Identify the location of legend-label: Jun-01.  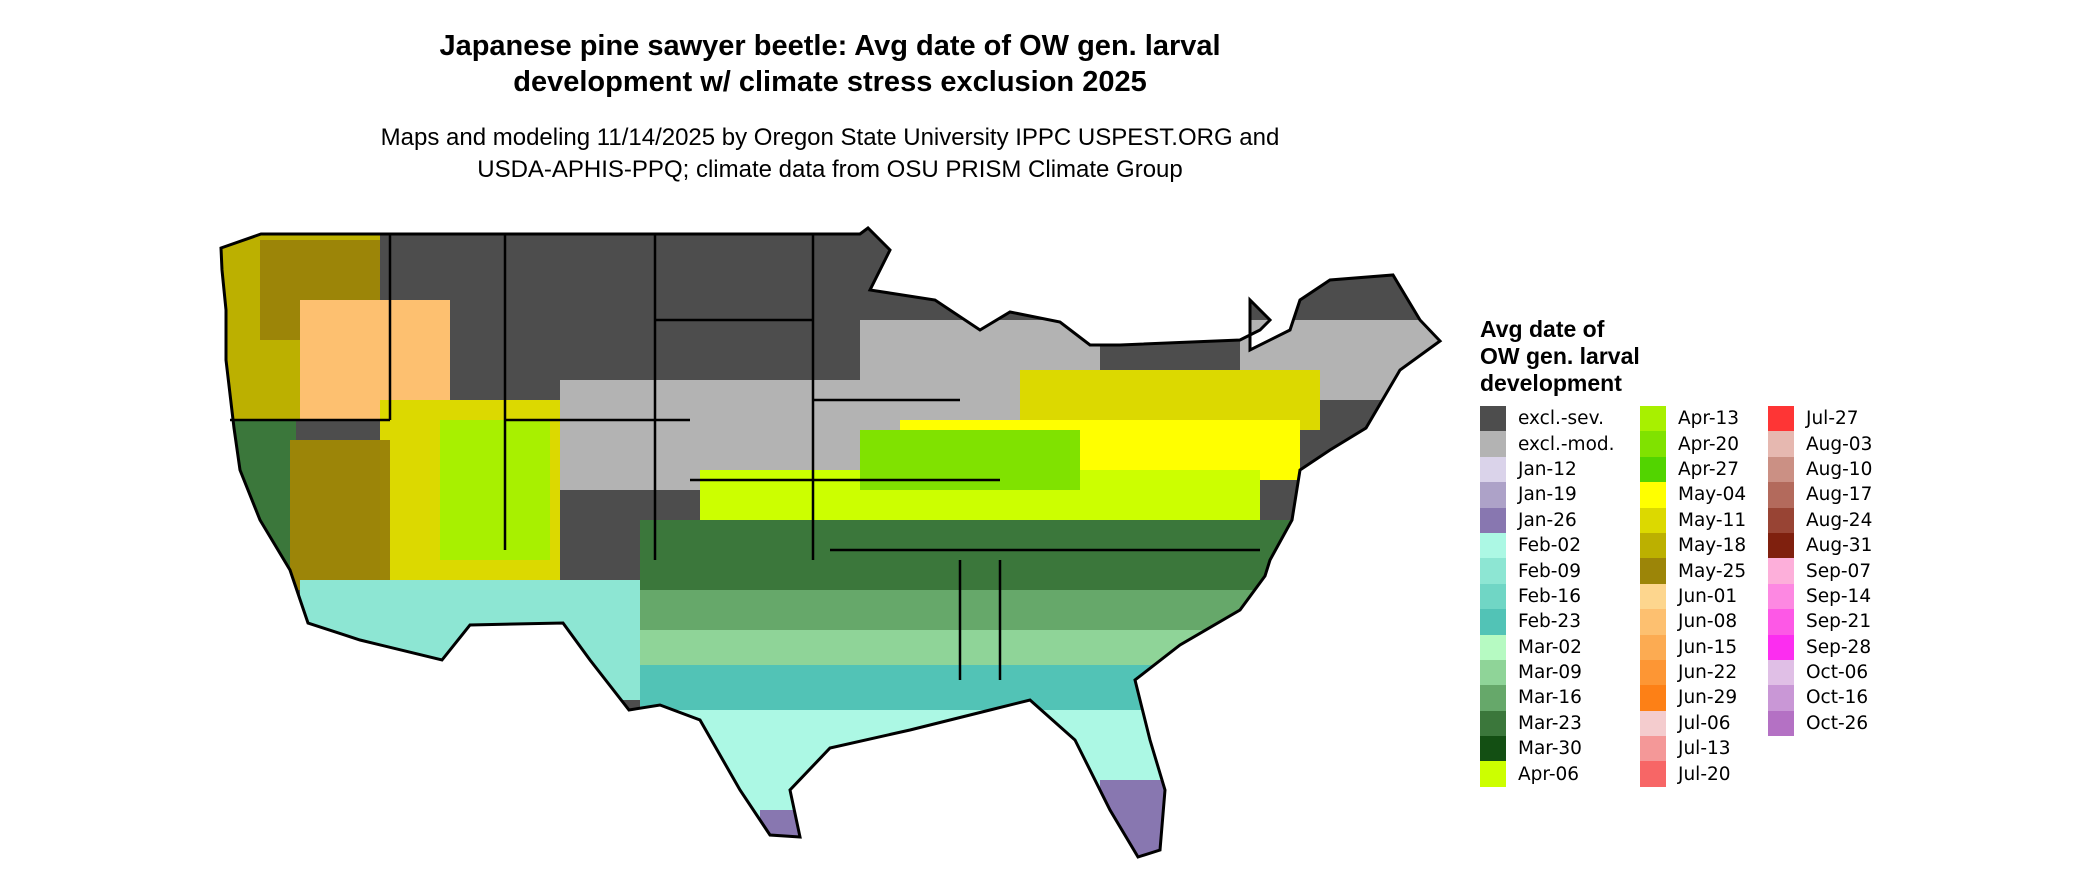
(1708, 596).